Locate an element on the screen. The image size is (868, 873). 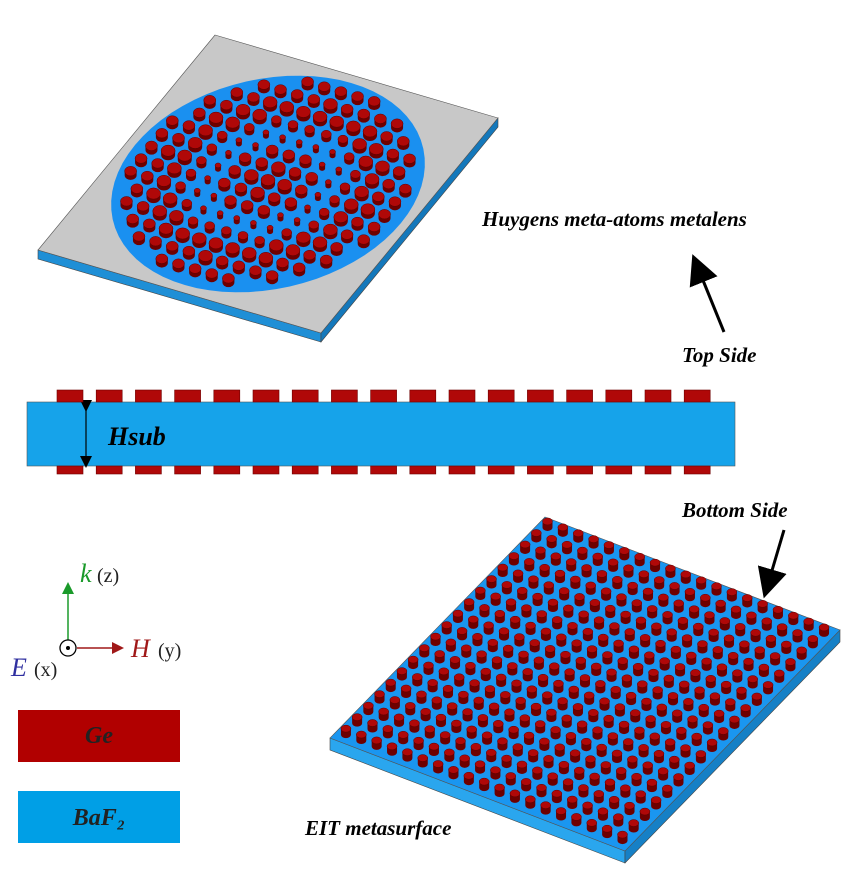
eit-label: EIT metasurface is located at coordinates (377, 828).